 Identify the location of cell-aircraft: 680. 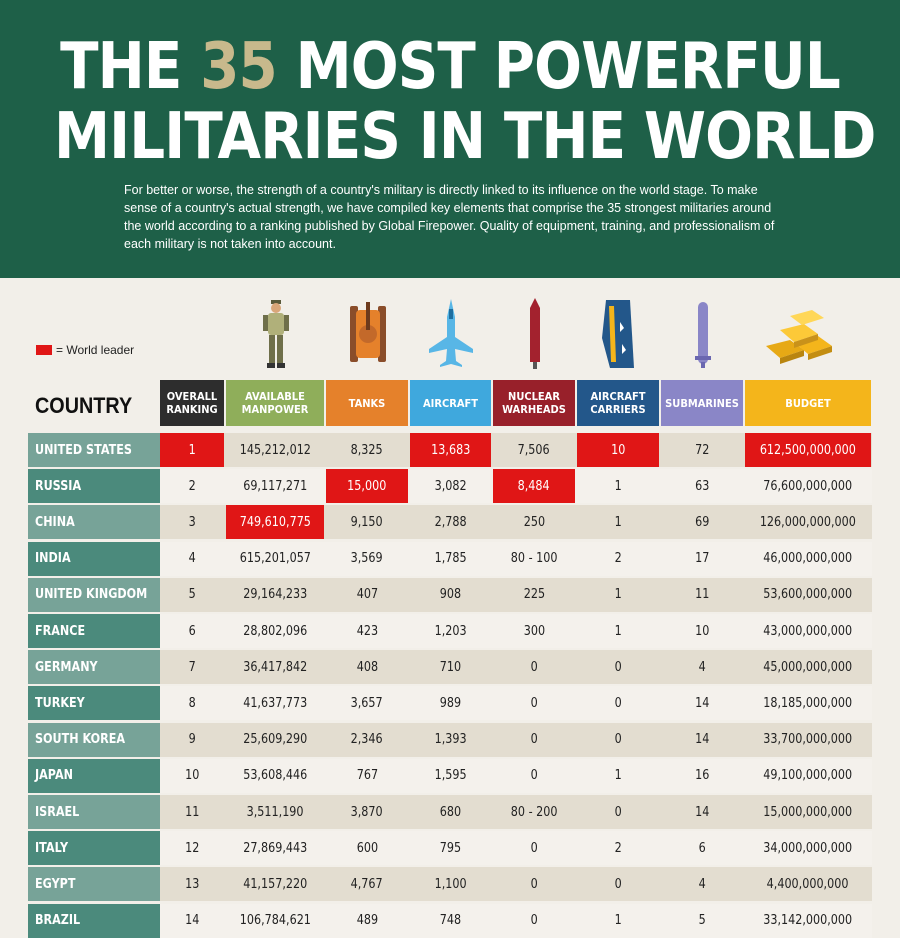
(450, 812).